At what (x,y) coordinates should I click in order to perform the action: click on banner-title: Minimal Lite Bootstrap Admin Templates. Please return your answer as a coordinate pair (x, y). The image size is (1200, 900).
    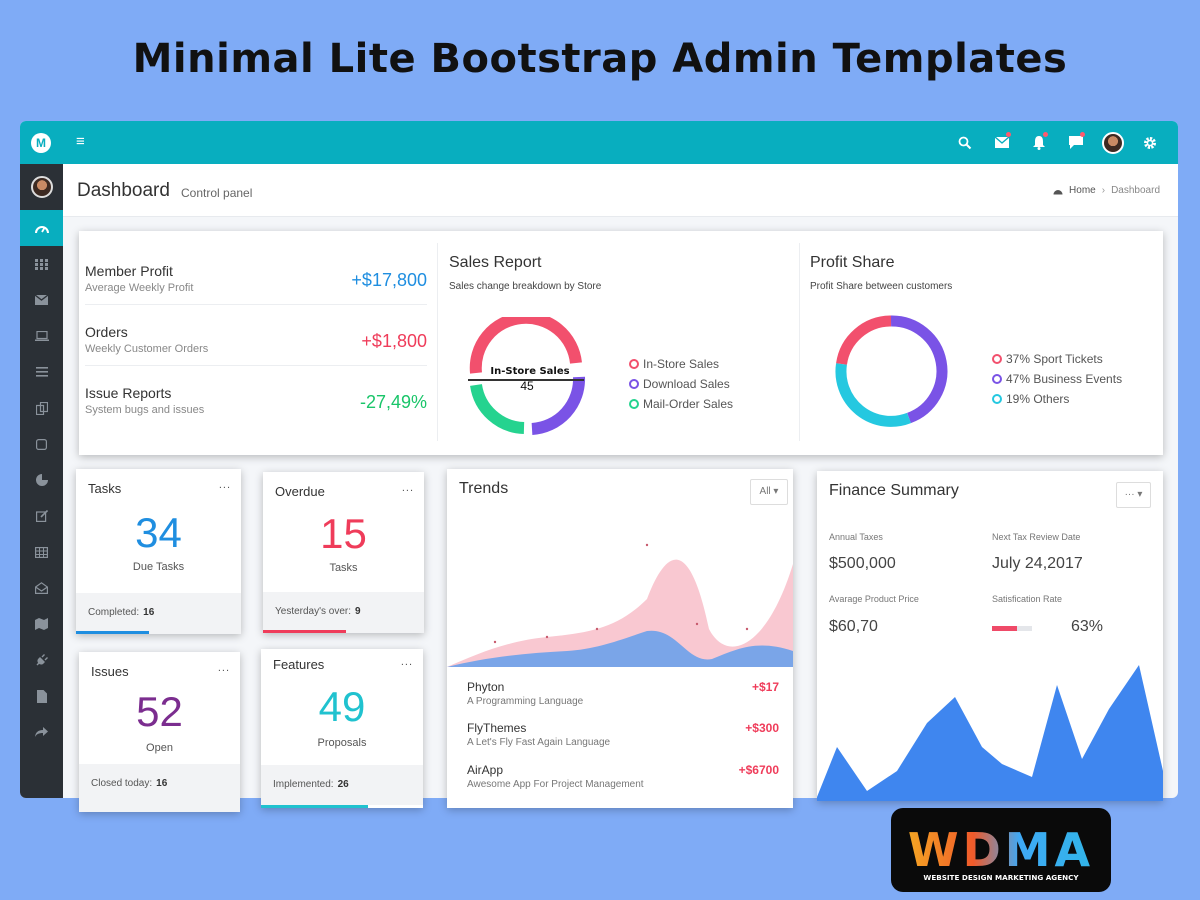
    Looking at the image, I should click on (600, 59).